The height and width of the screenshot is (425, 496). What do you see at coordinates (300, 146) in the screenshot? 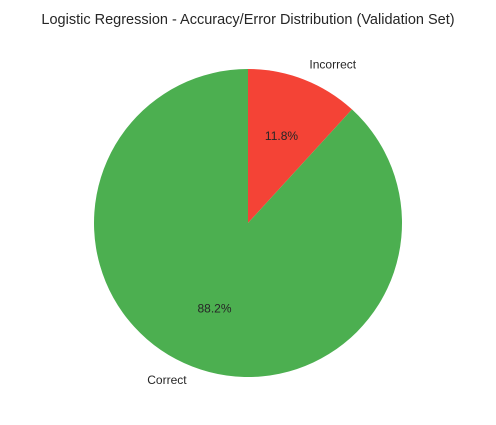
I see `pie-slice-incorrect` at bounding box center [300, 146].